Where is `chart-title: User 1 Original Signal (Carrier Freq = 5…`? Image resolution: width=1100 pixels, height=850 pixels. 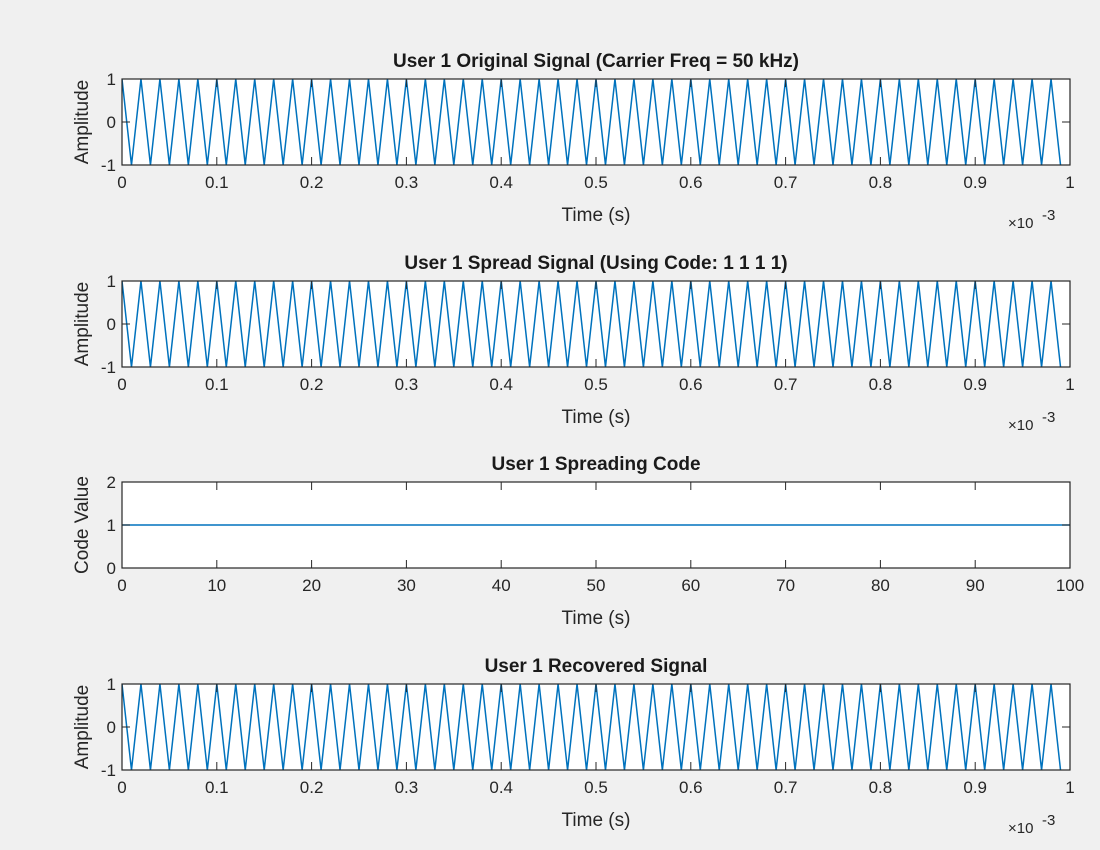
chart-title: User 1 Original Signal (Carrier Freq = 5… is located at coordinates (596, 61).